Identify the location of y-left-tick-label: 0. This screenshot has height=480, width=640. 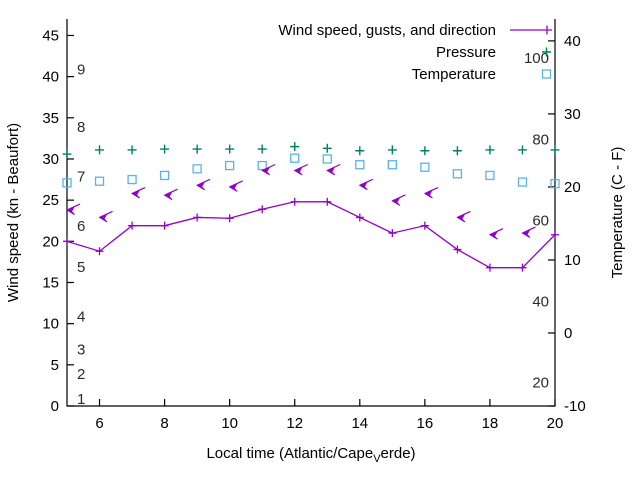
(55, 406).